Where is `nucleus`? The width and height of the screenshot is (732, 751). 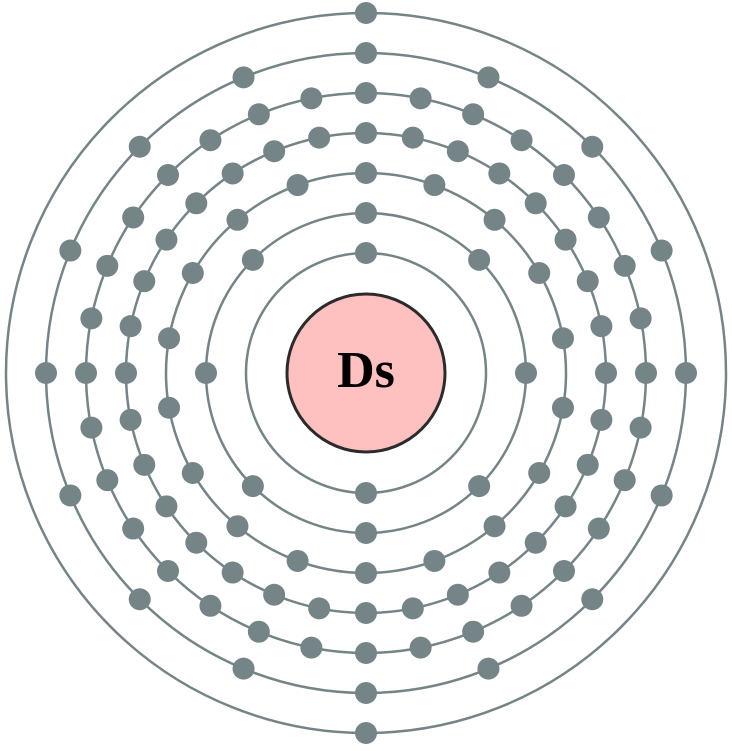
nucleus is located at coordinates (366, 373).